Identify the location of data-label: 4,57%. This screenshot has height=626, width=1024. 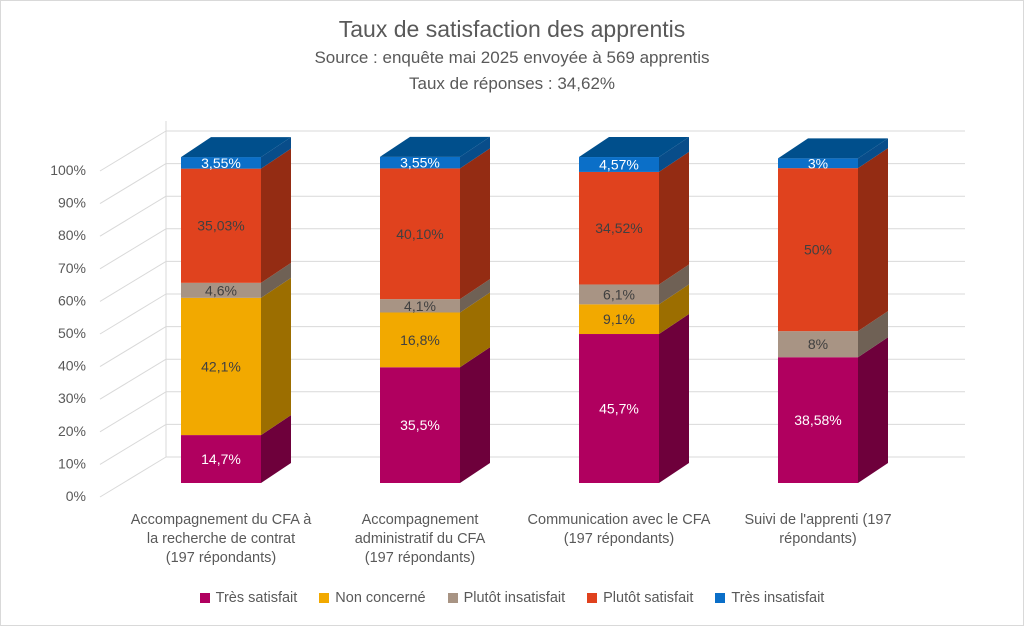
(619, 164).